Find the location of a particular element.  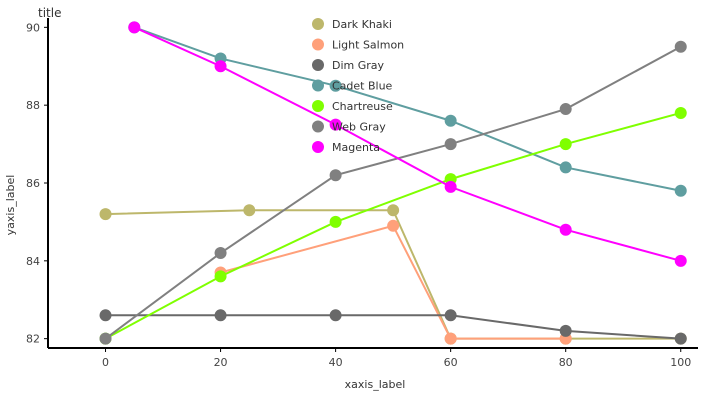

x-tick-label: 100 is located at coordinates (680, 362).